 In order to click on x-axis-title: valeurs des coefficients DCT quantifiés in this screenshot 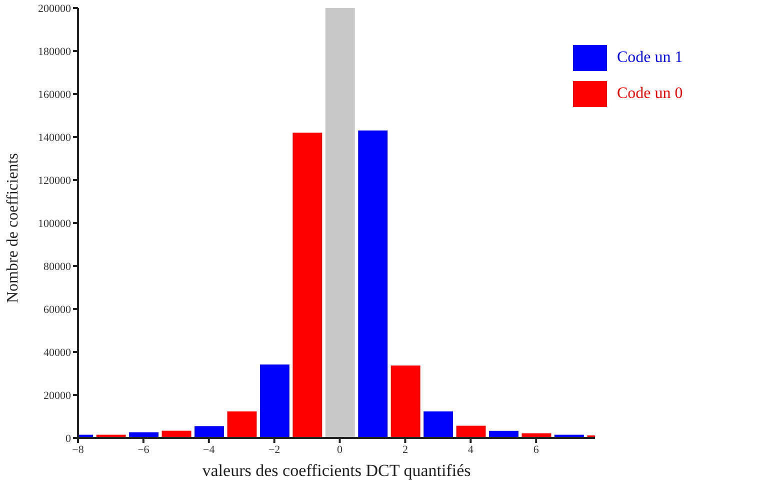, I will do `click(336, 470)`.